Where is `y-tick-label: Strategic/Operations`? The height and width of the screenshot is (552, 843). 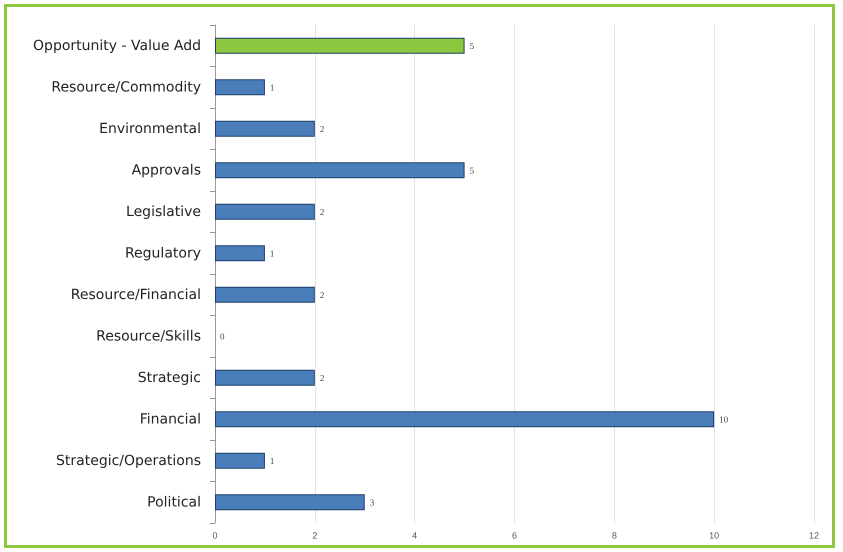 y-tick-label: Strategic/Operations is located at coordinates (128, 460).